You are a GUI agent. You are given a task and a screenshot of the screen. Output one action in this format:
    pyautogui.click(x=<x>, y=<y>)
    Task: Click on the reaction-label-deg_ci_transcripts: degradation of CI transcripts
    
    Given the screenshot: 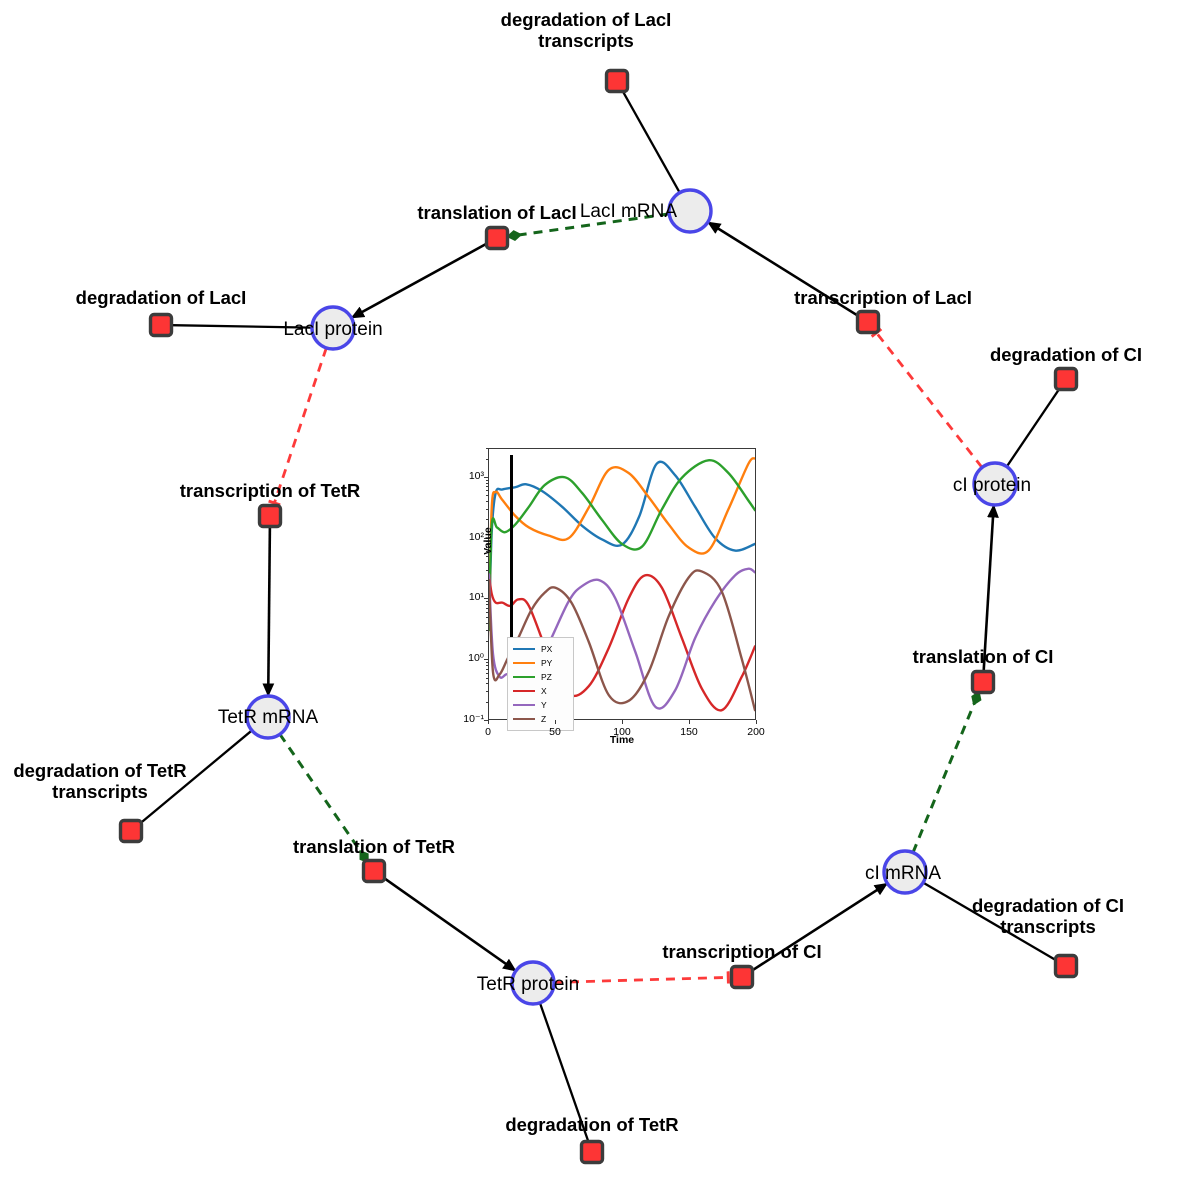 What is the action you would take?
    pyautogui.click(x=1048, y=916)
    